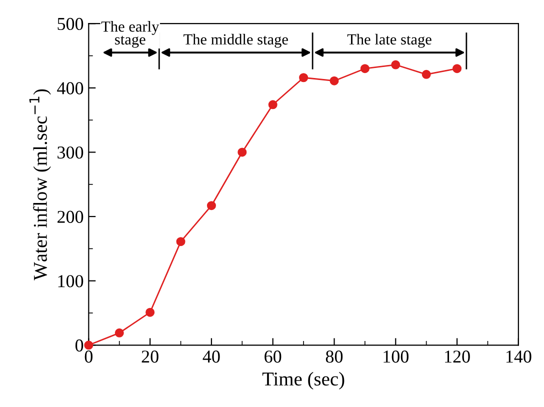  I want to click on annotation: The early stage, so click(130, 34).